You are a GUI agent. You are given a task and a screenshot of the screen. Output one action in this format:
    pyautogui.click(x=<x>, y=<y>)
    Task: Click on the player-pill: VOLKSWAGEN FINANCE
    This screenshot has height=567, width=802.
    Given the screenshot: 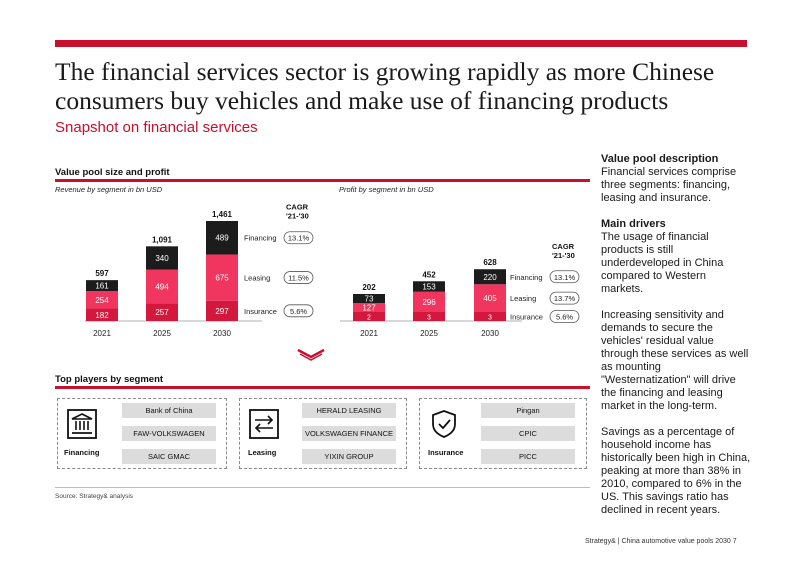 What is the action you would take?
    pyautogui.click(x=349, y=433)
    